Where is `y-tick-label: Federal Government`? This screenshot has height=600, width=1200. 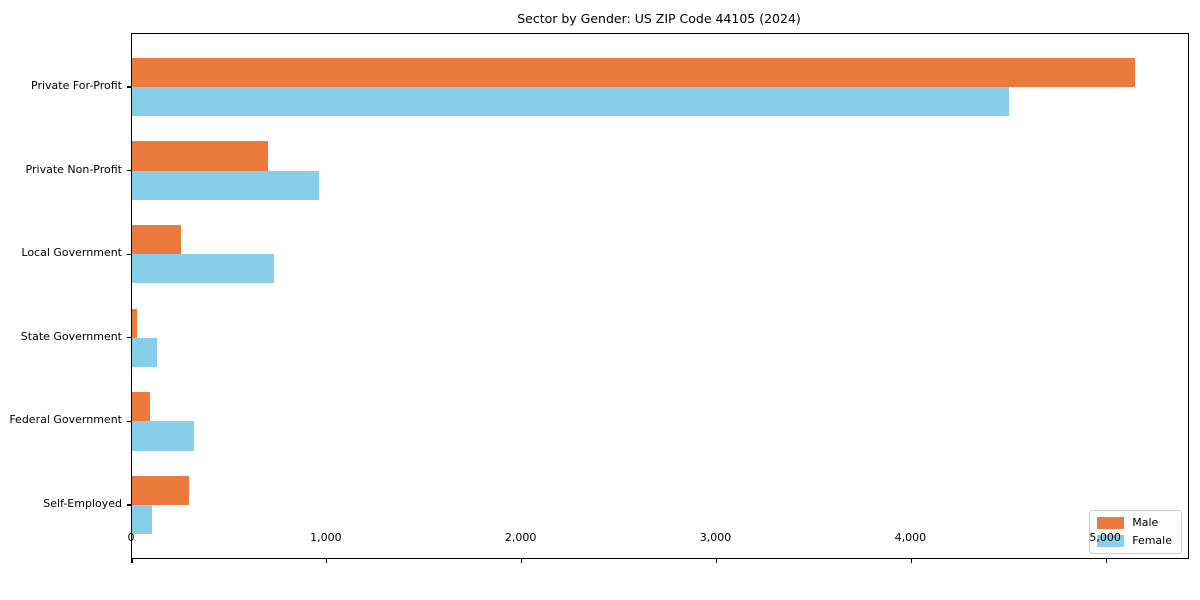 y-tick-label: Federal Government is located at coordinates (65, 420).